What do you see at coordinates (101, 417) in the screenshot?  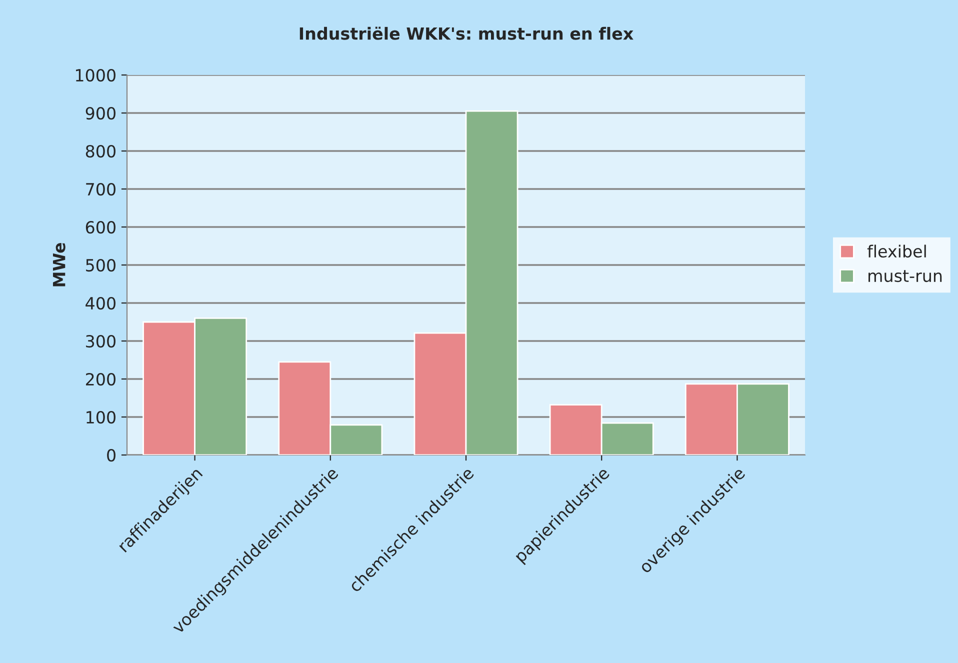 I see `y-tick-label: 100` at bounding box center [101, 417].